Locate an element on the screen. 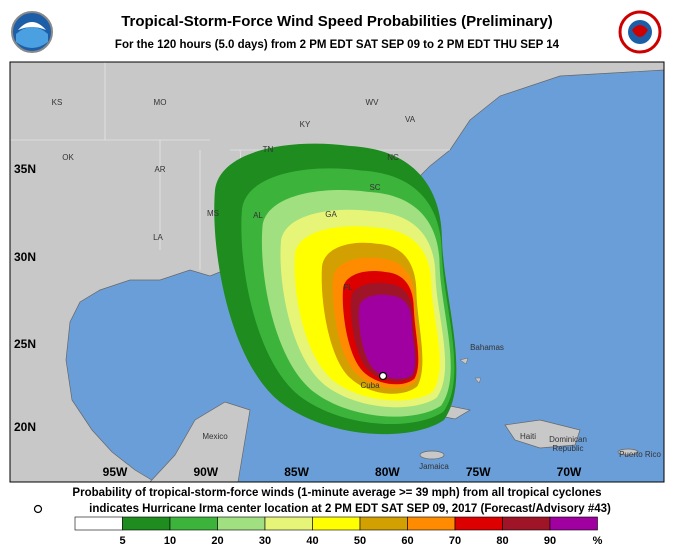 The width and height of the screenshot is (674, 555). place-label: Mexico is located at coordinates (215, 436).